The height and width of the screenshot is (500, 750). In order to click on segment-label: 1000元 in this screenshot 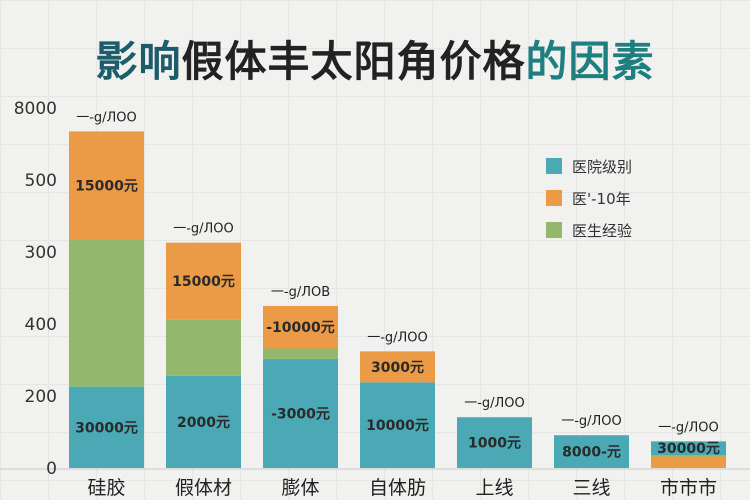, I will do `click(494, 444)`.